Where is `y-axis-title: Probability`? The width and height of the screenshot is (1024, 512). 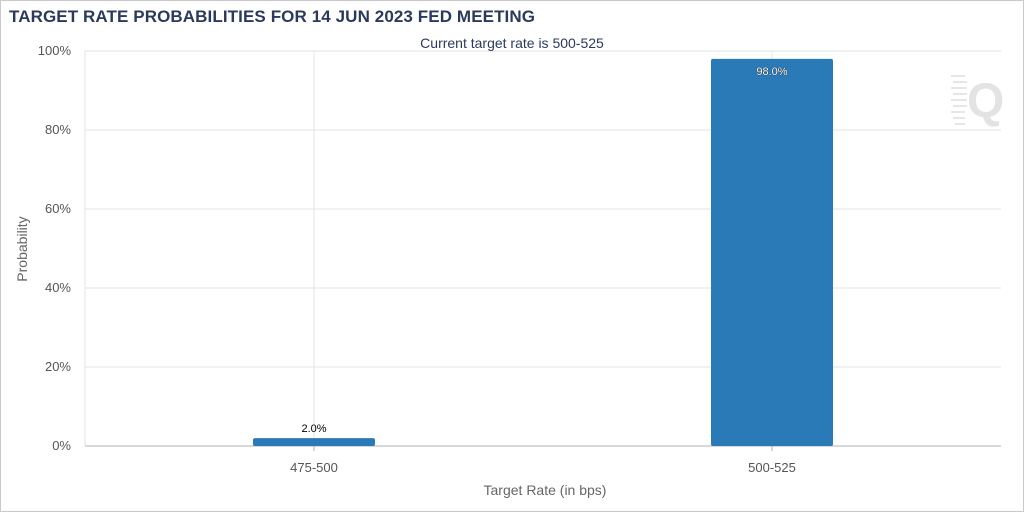 y-axis-title: Probability is located at coordinates (22, 248).